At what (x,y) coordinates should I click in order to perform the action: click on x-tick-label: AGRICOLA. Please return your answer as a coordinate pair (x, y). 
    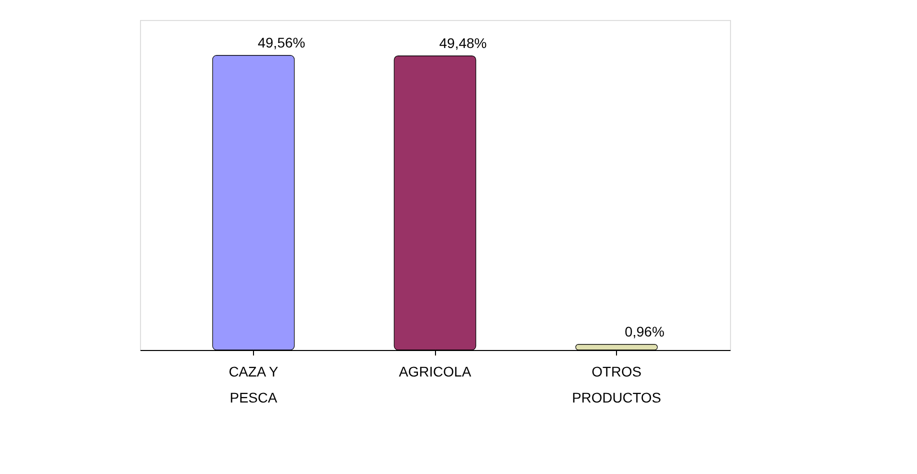
    Looking at the image, I should click on (435, 372).